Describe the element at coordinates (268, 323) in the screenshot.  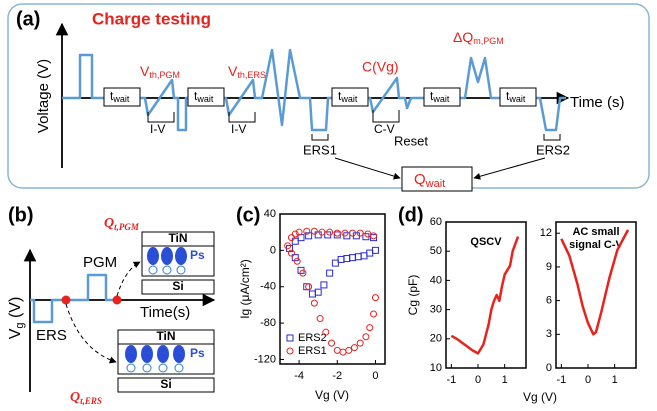
I see `y-tick-label: -80` at that location.